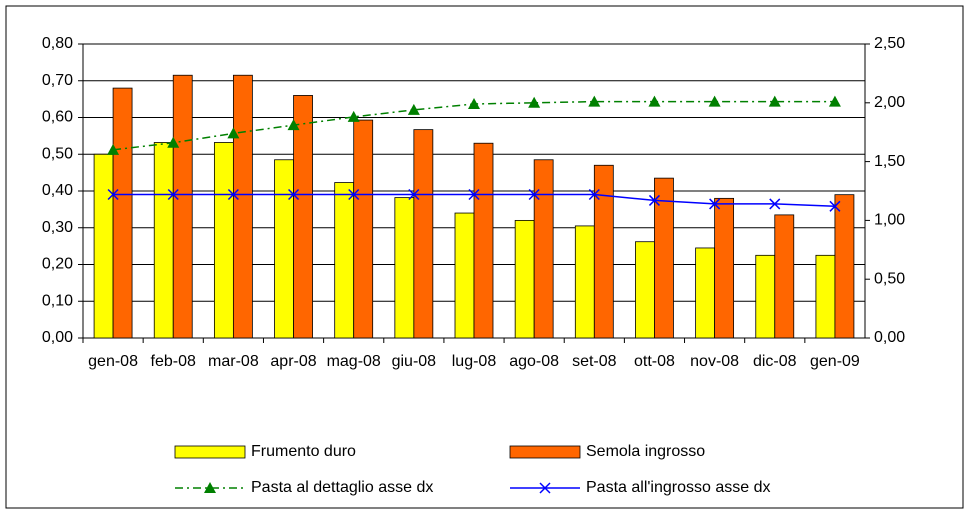 This screenshot has height=520, width=970. Describe the element at coordinates (233, 361) in the screenshot. I see `x-tick-label: mar-08` at that location.